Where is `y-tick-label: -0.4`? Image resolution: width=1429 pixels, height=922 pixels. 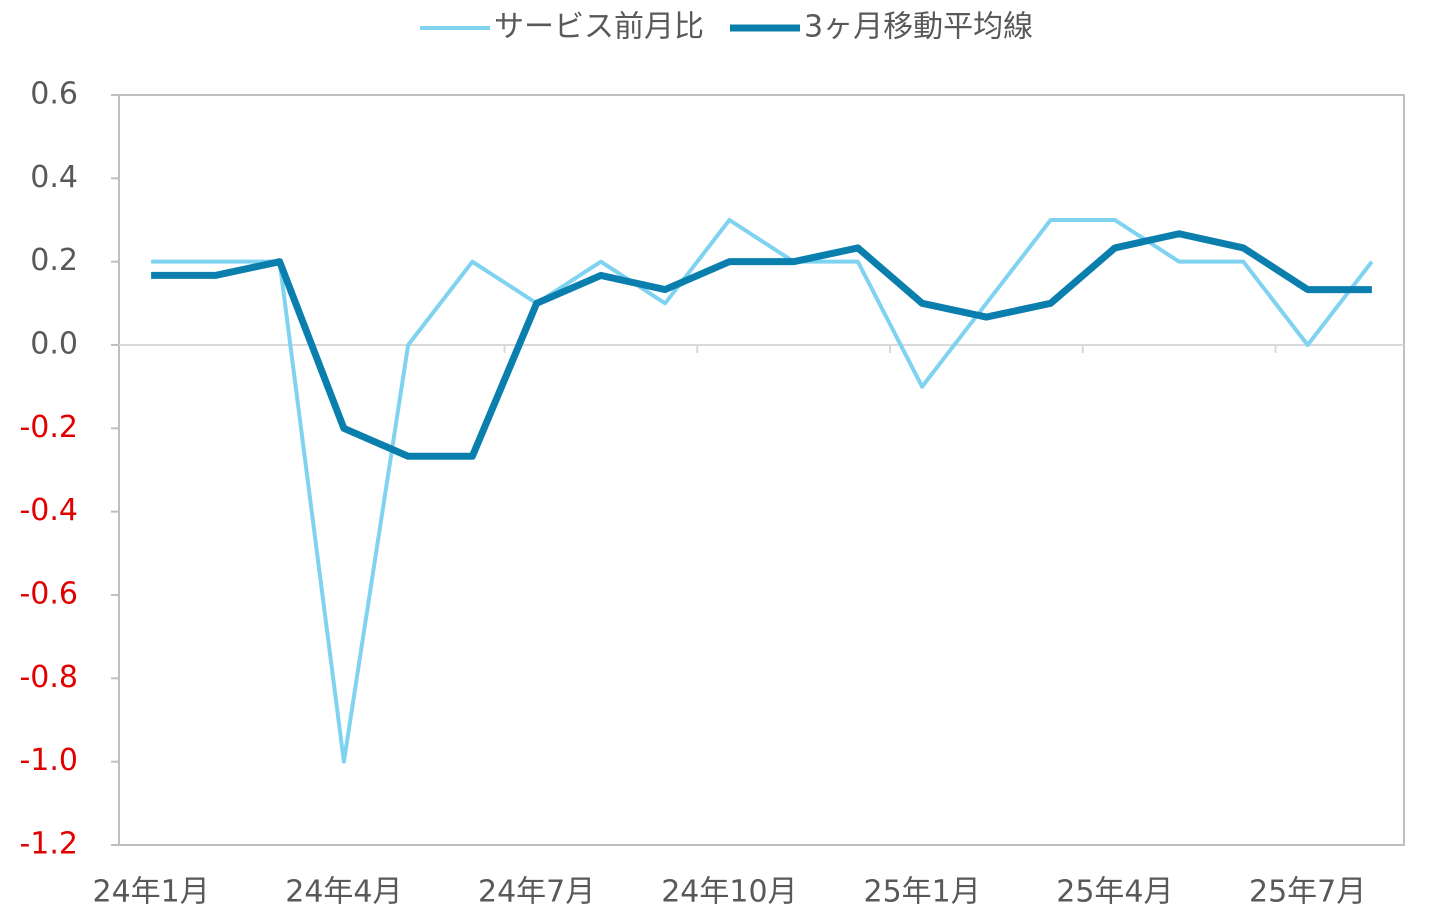 y-tick-label: -0.4 is located at coordinates (48, 510).